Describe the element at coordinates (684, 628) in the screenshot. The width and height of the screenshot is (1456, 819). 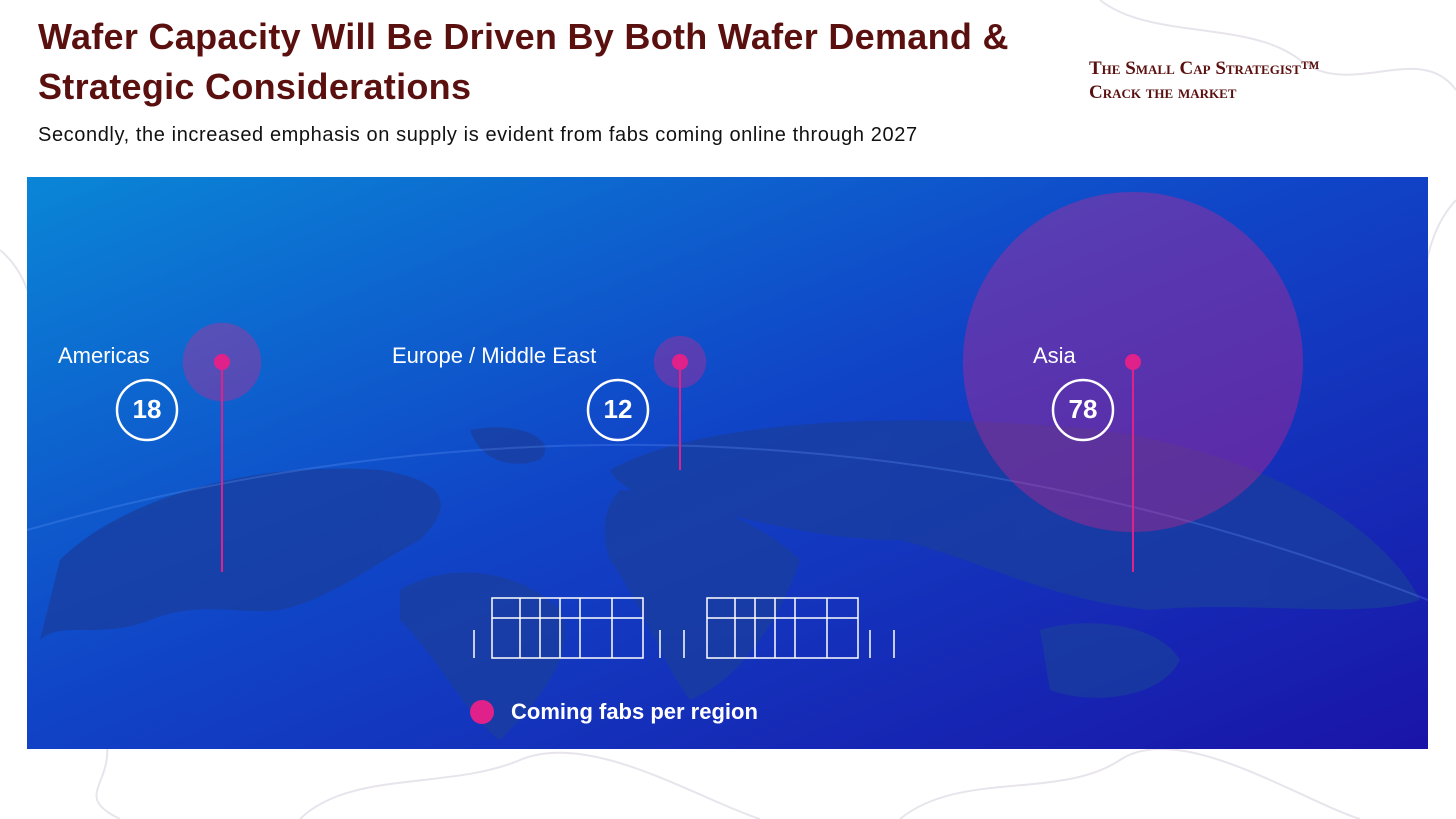
I see `fab-icons` at that location.